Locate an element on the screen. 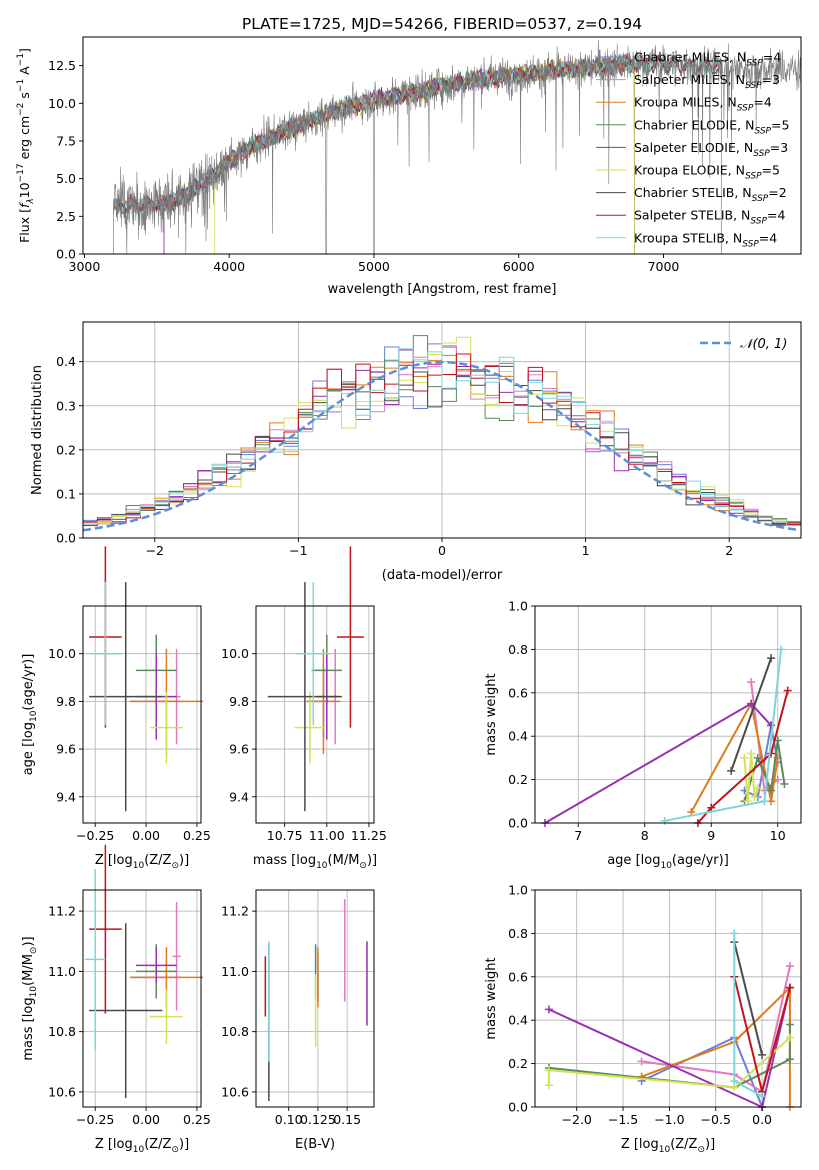  x-tick-label: 6000 is located at coordinates (519, 266).